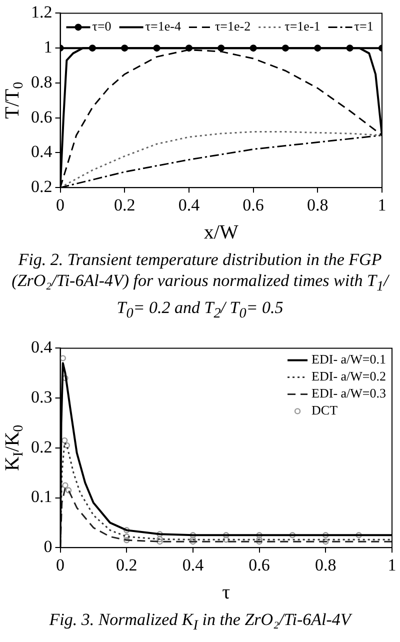  I want to click on y-tick-label: 0.3, so click(41, 396).